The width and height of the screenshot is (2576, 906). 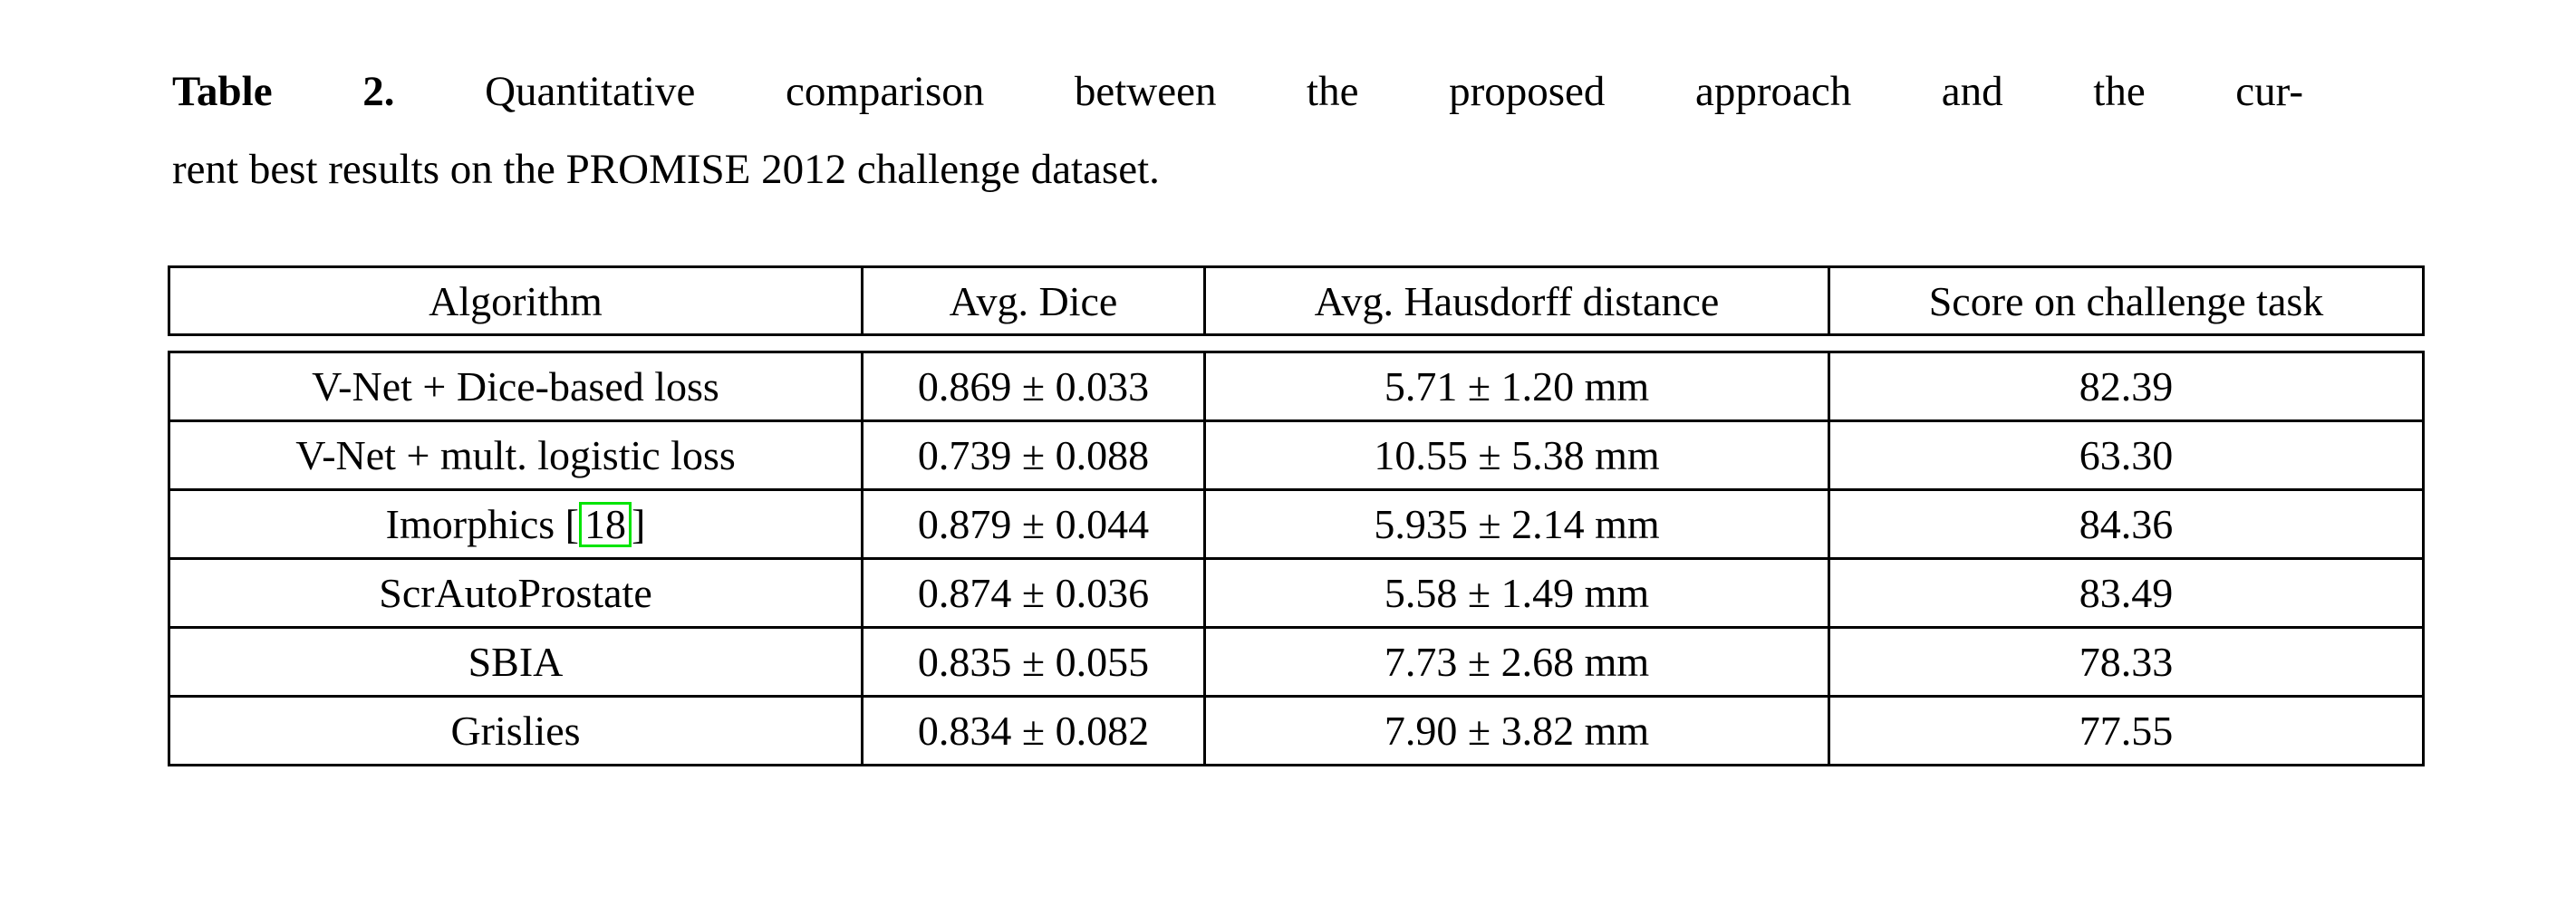 I want to click on citation-link-18: 18, so click(x=605, y=524).